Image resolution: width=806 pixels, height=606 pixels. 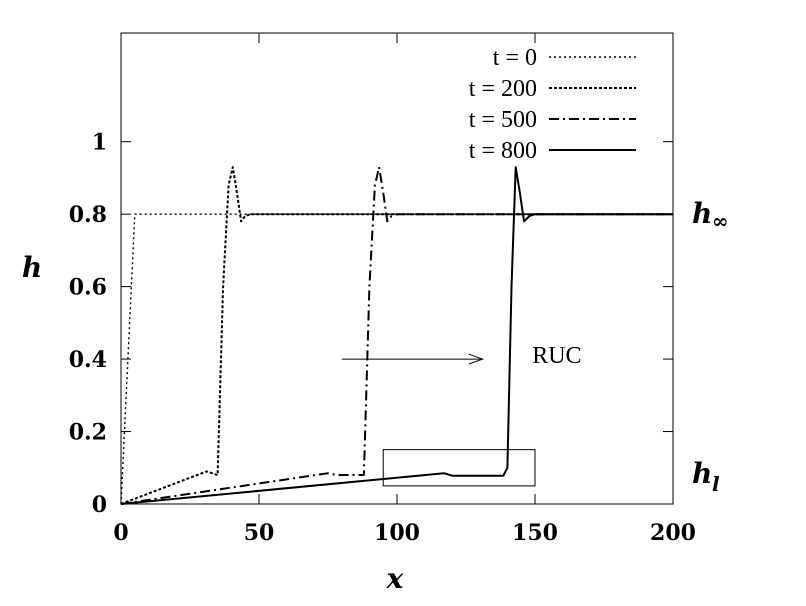 What do you see at coordinates (99, 143) in the screenshot?
I see `y-tick-label: 1` at bounding box center [99, 143].